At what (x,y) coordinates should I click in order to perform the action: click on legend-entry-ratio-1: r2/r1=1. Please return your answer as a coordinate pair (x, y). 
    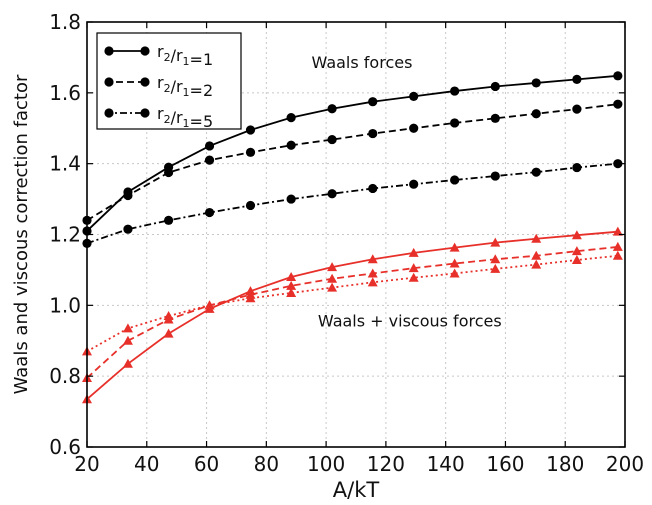
    Looking at the image, I should click on (158, 55).